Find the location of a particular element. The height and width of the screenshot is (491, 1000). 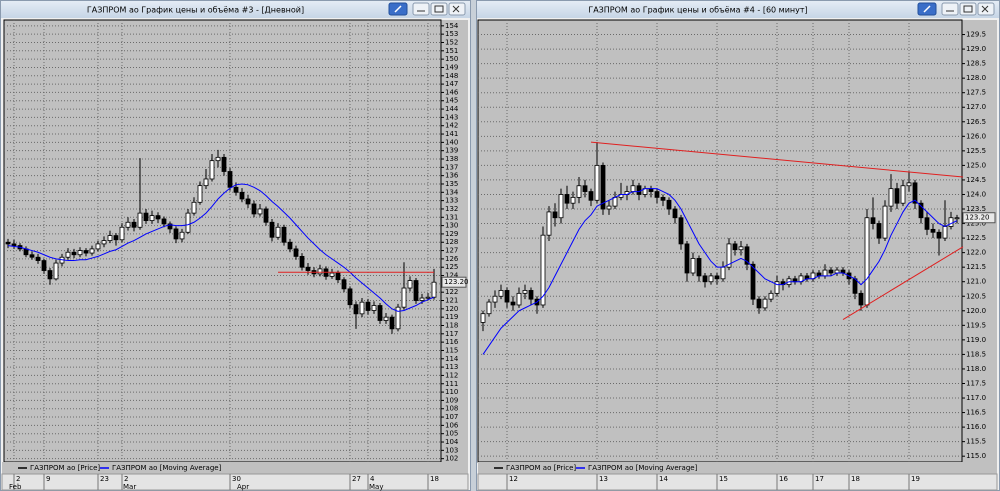

y-tick-label: 111 is located at coordinates (451, 384).